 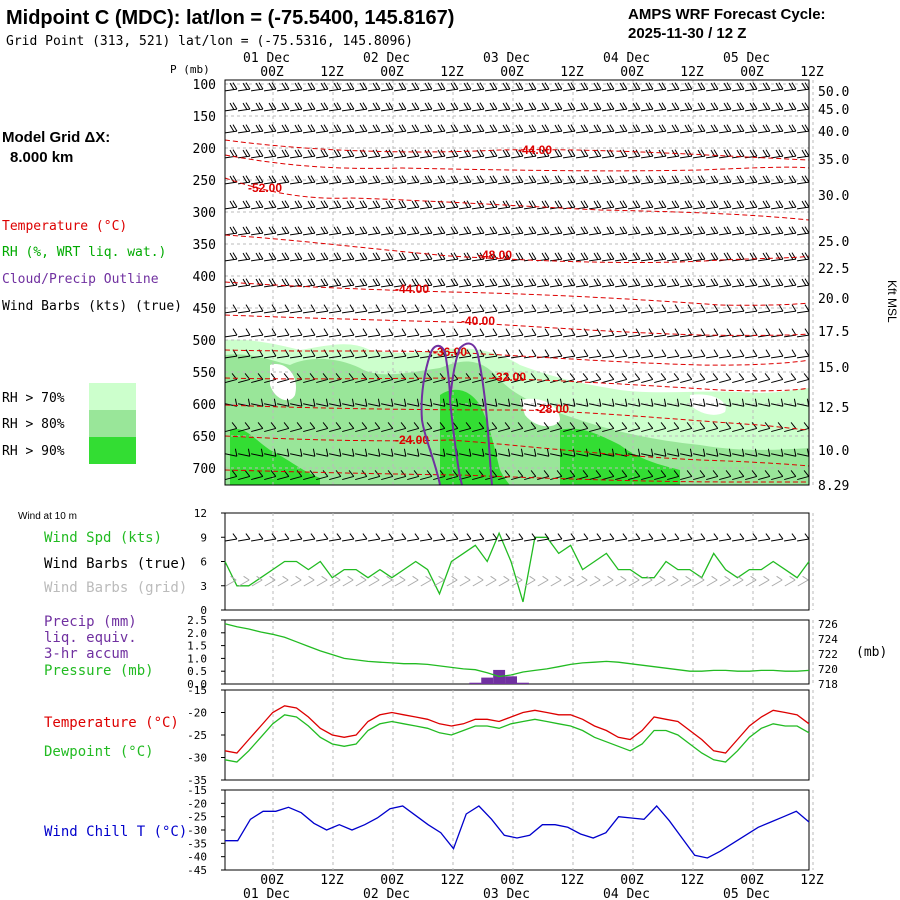 I want to click on bottom-date-4: 04 Dec, so click(x=626, y=893).